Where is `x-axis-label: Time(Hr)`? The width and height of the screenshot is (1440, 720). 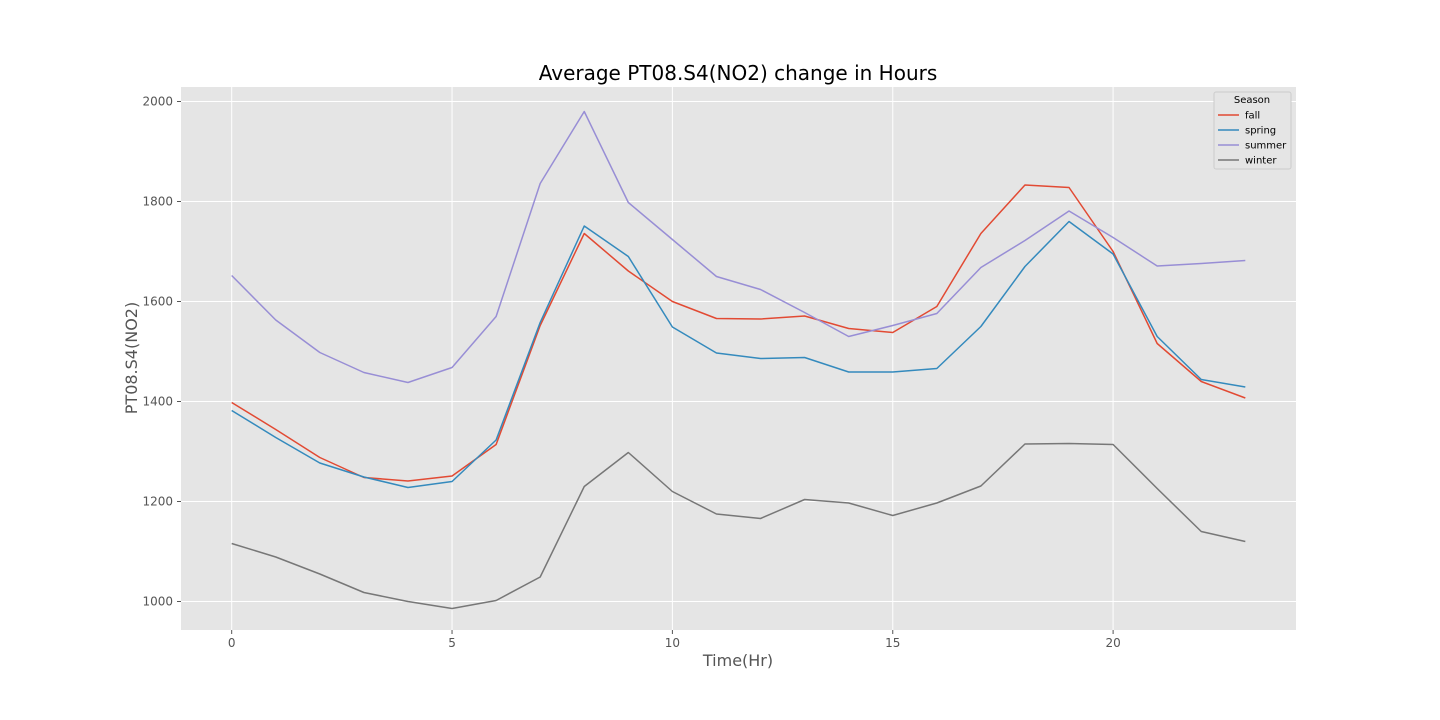
x-axis-label: Time(Hr) is located at coordinates (737, 660).